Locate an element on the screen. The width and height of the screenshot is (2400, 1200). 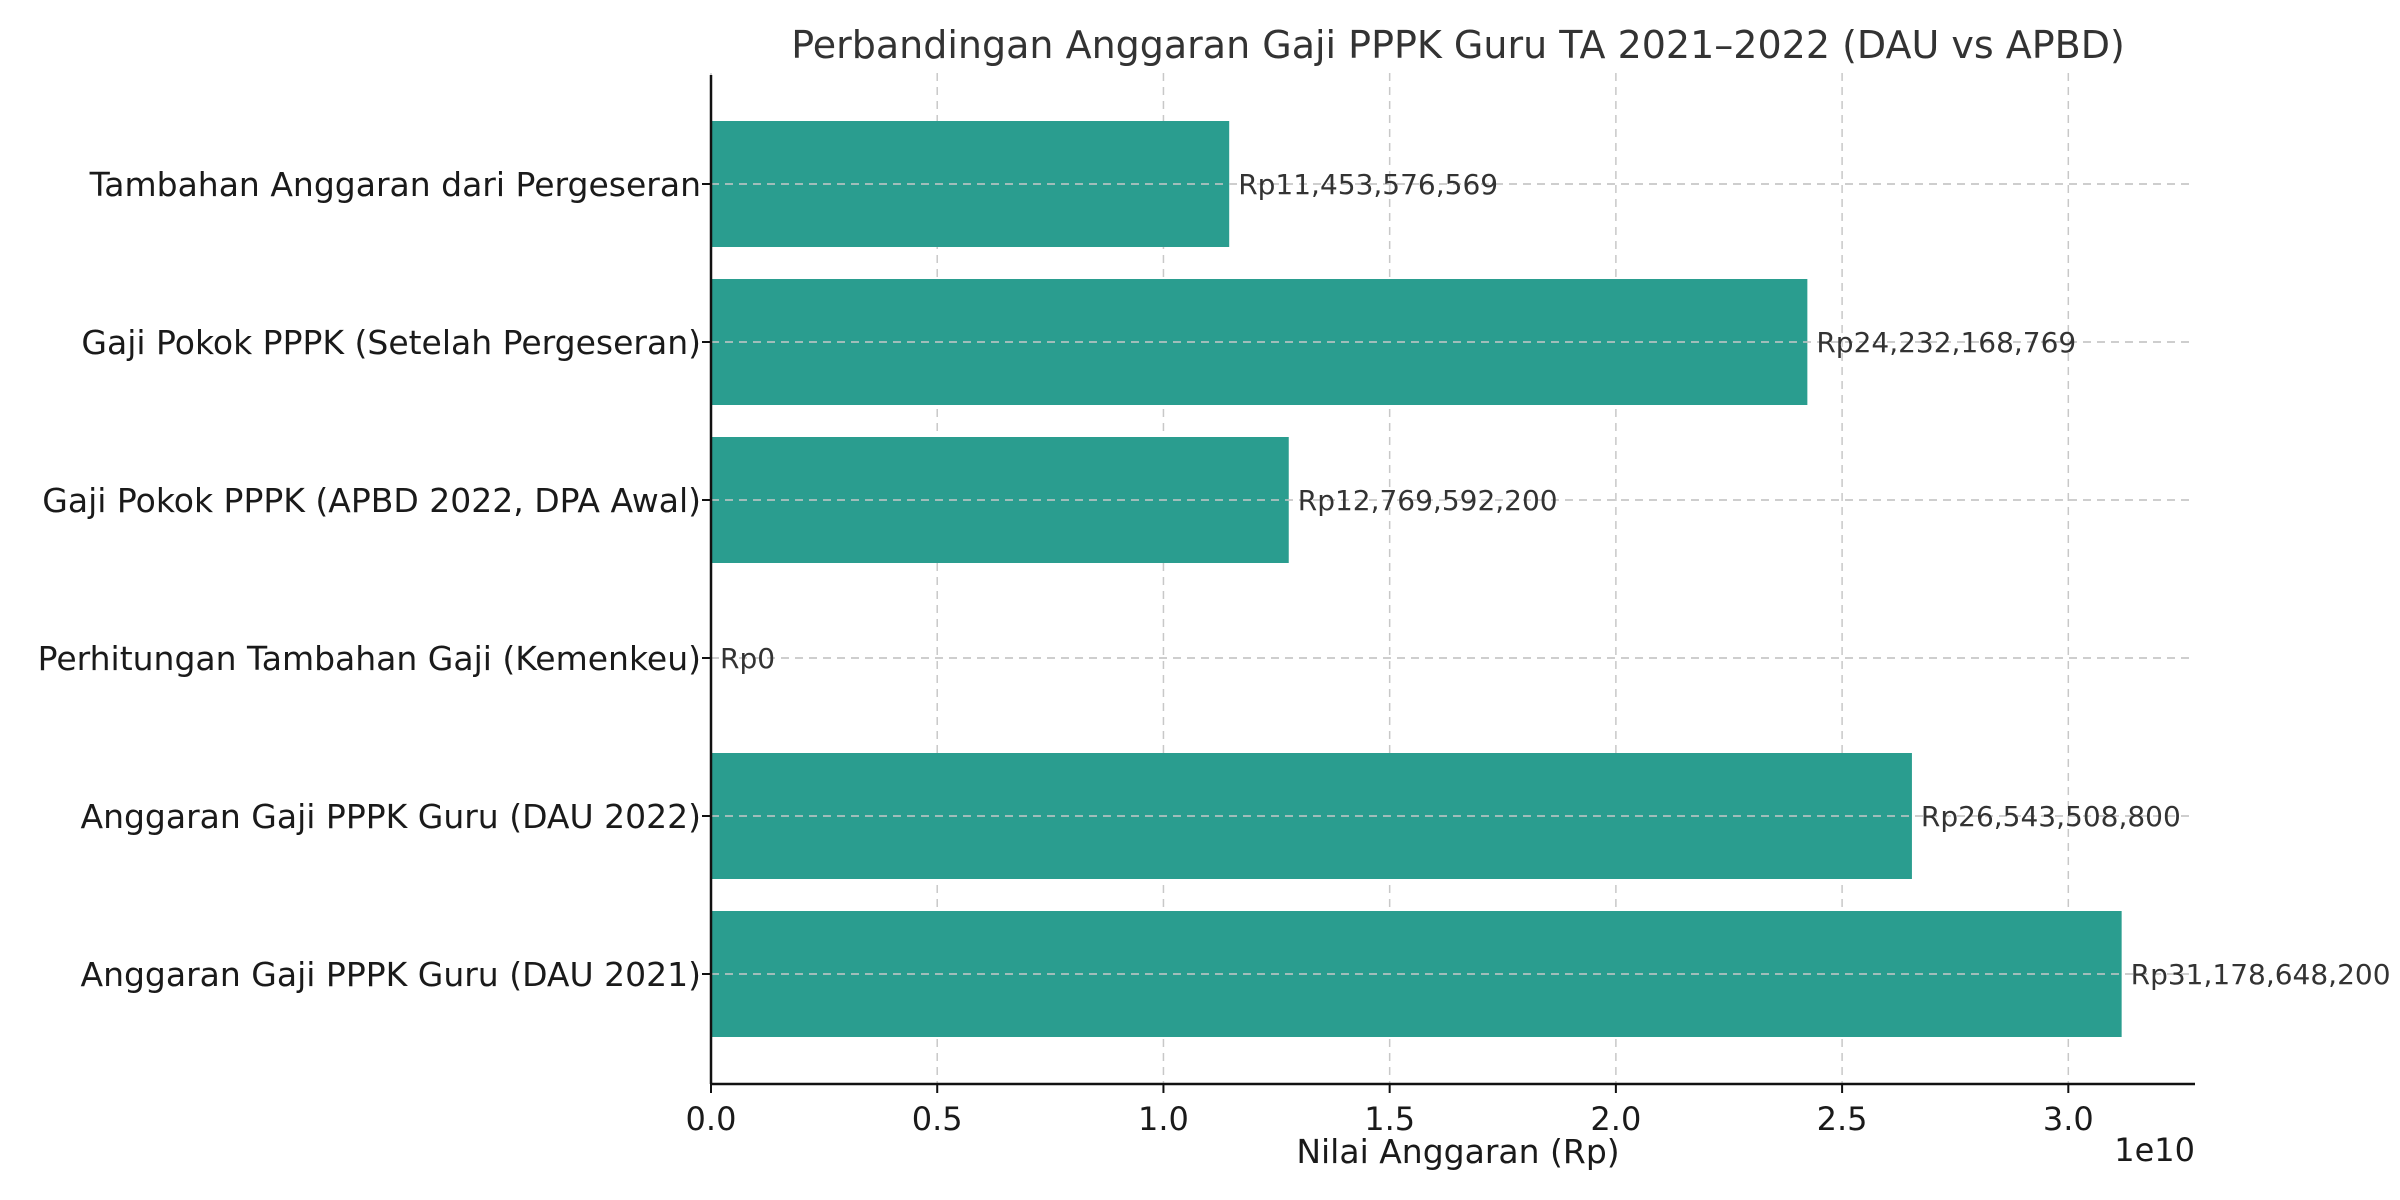
category-label: Gaji Pokok PPPK (Setelah Pergeseran) is located at coordinates (391, 342).